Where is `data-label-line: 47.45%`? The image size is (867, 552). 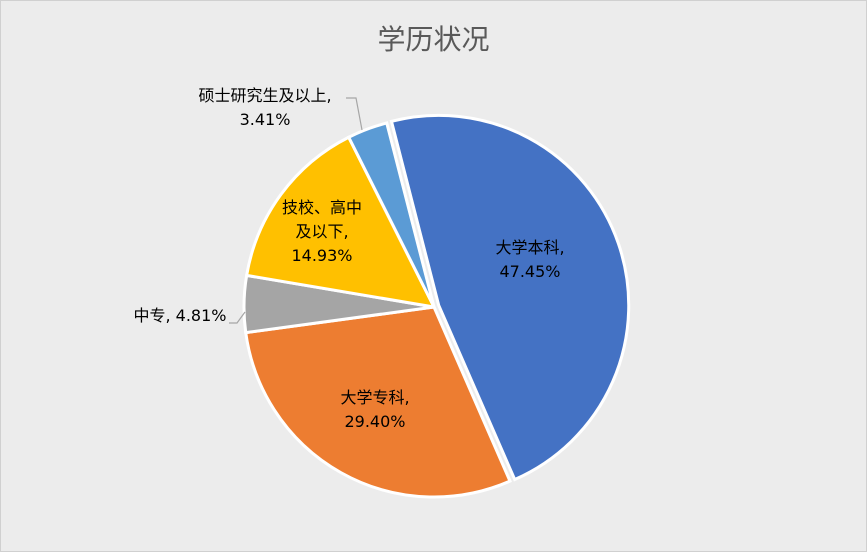
data-label-line: 47.45% is located at coordinates (530, 271).